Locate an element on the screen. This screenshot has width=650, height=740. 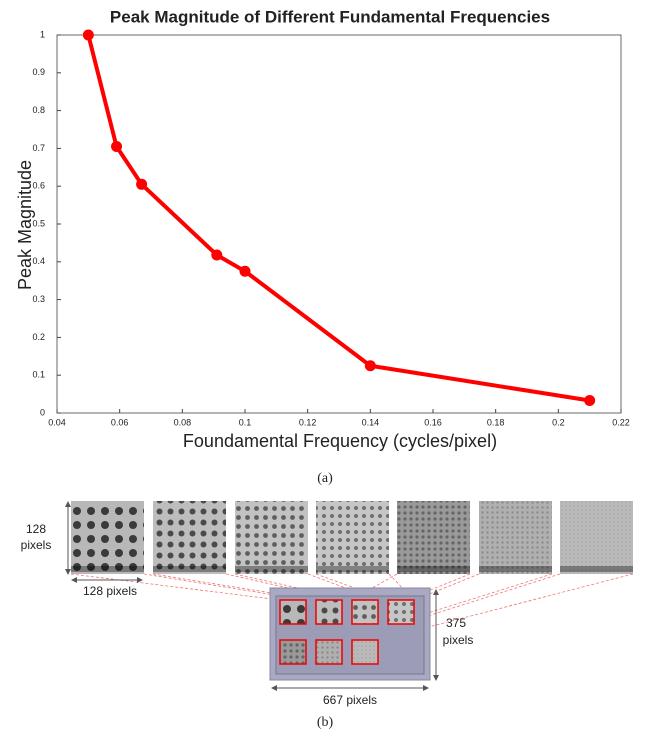
y-tick-label: 0.7 is located at coordinates (38, 148).